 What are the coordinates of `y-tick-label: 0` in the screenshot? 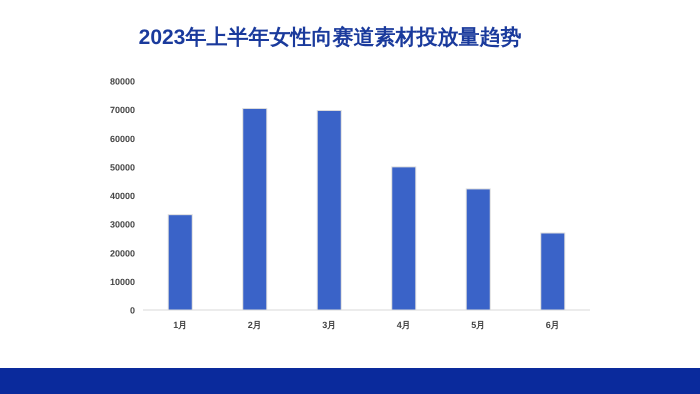 It's located at (132, 311).